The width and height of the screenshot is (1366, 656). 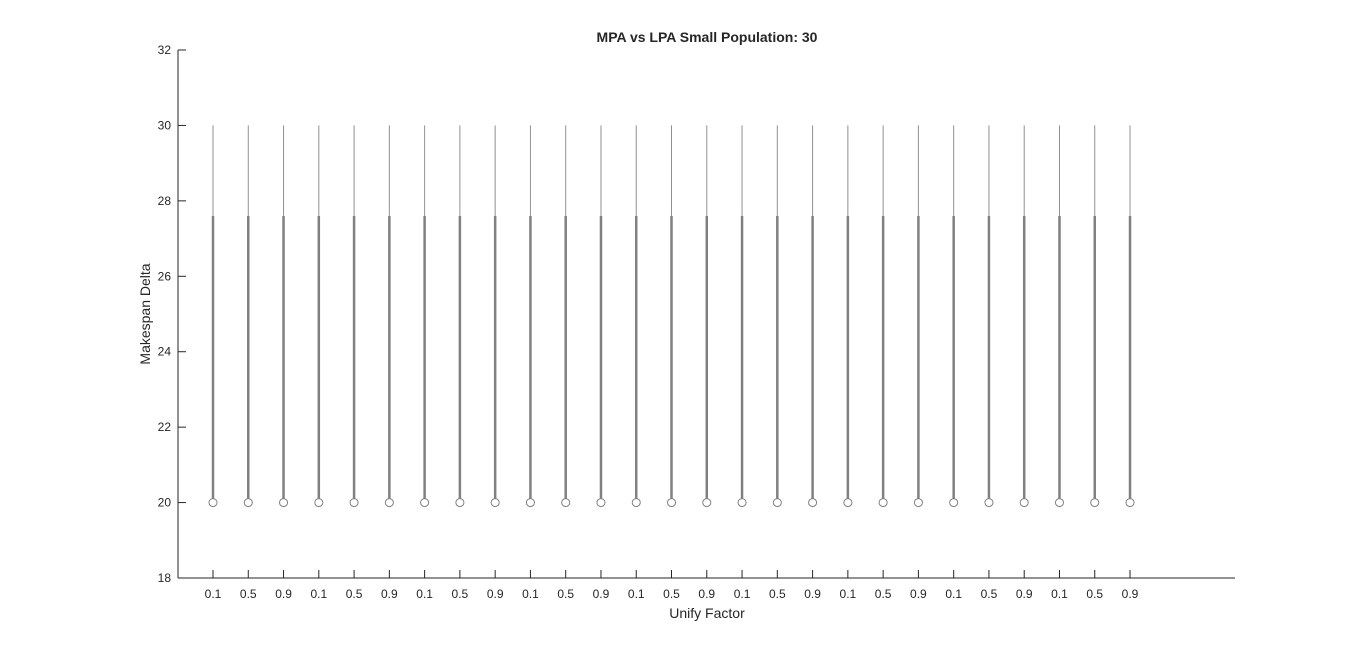 What do you see at coordinates (165, 352) in the screenshot?
I see `y-tick-label: 24` at bounding box center [165, 352].